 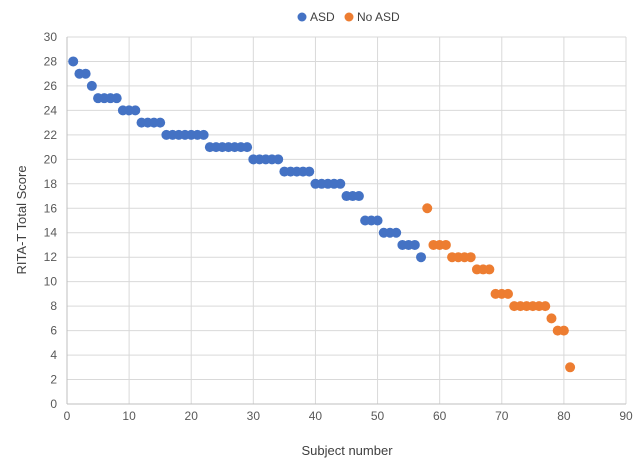 I want to click on y-axis-title: RITA-T Total Score, so click(x=21, y=219).